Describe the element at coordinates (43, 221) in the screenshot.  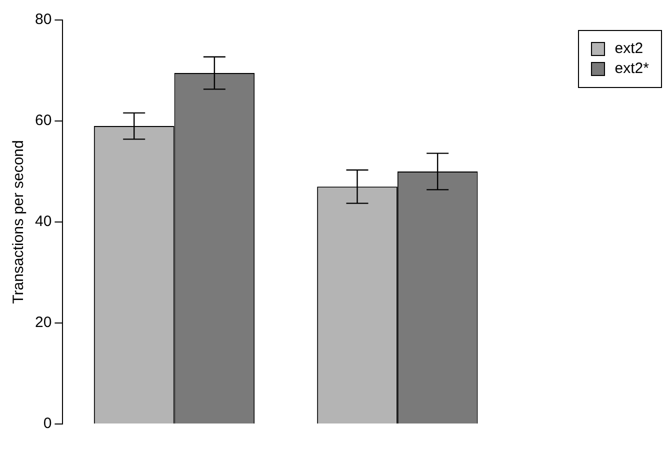
I see `y-tick-label: 40` at that location.